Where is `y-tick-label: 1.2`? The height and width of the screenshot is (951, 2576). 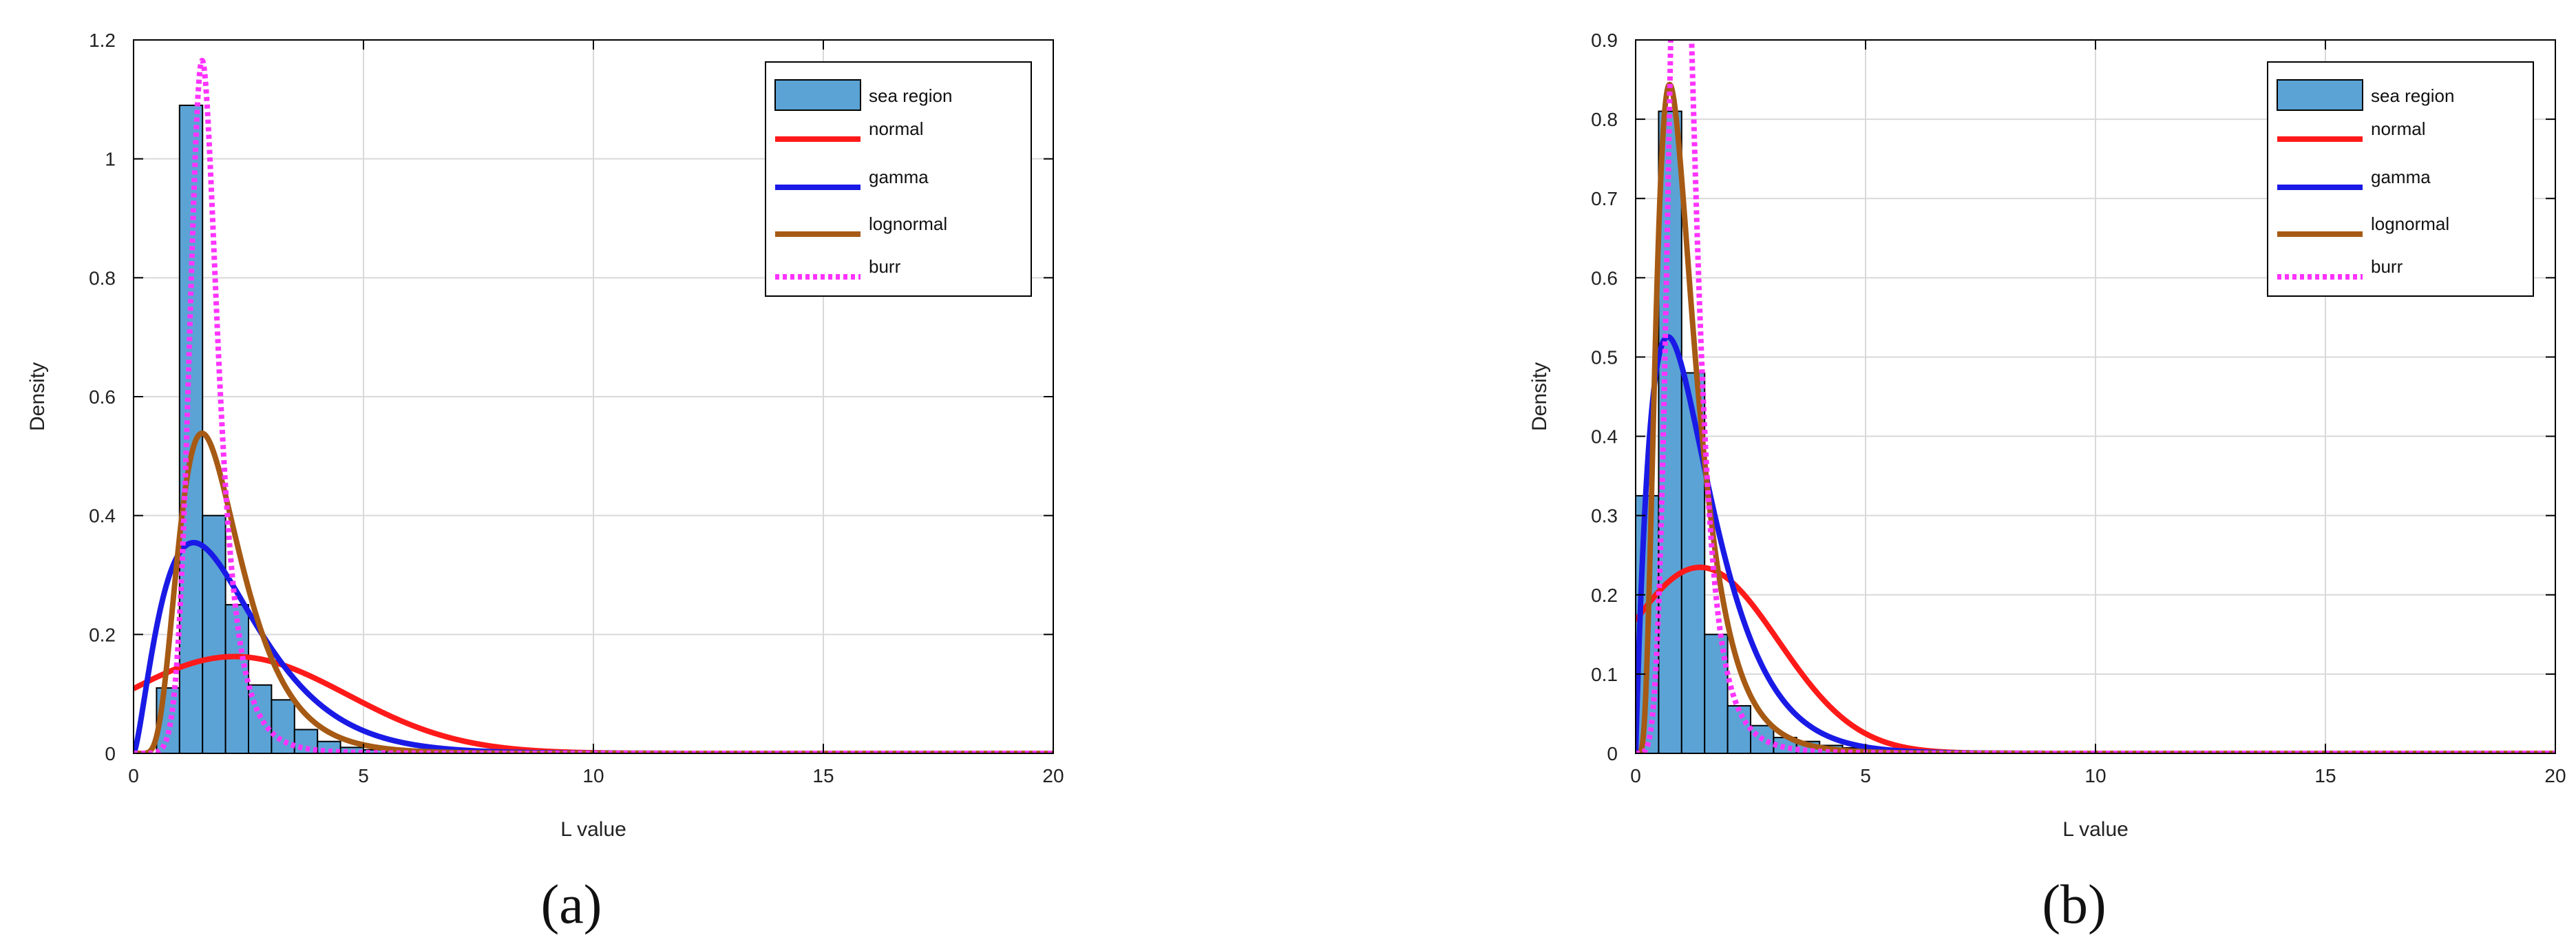
y-tick-label: 1.2 is located at coordinates (103, 41).